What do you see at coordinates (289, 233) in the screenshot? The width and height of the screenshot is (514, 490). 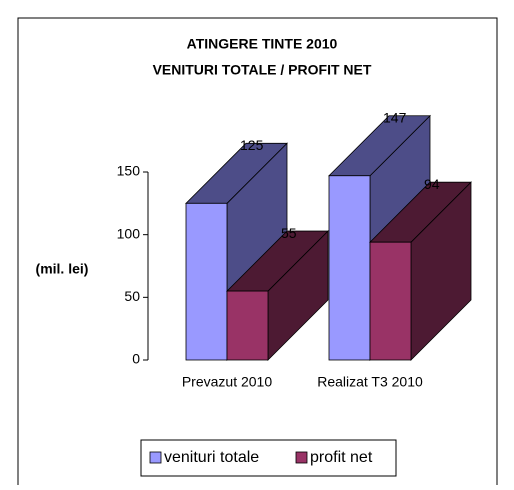 I see `data-label: 55` at bounding box center [289, 233].